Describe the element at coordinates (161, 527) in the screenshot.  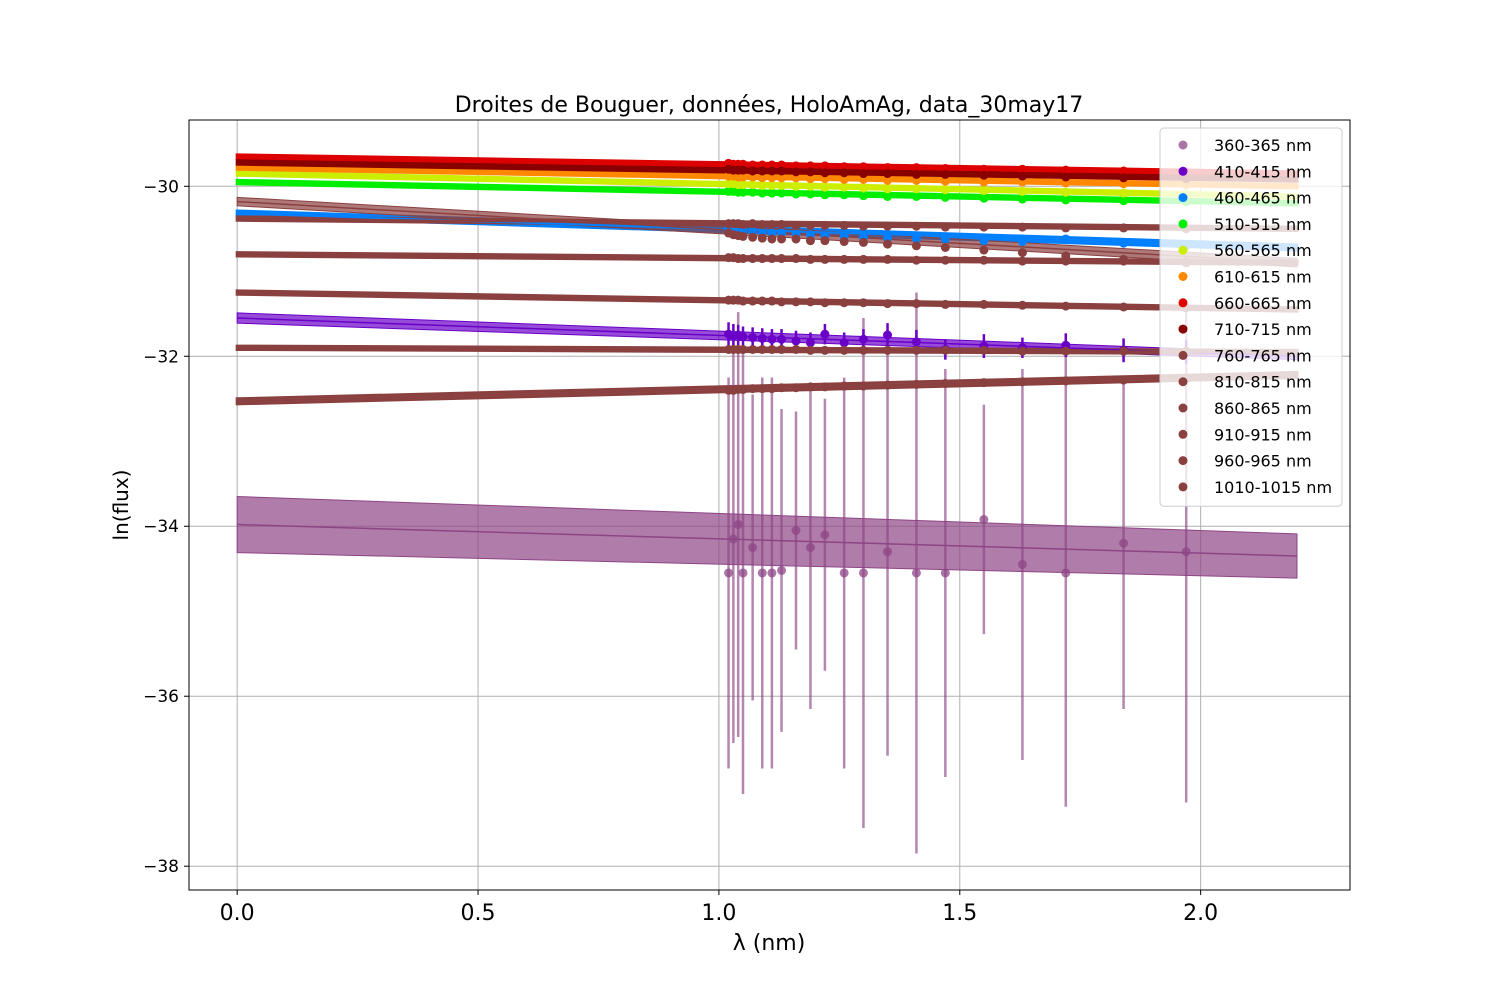
I see `y-tick-label: −34` at that location.